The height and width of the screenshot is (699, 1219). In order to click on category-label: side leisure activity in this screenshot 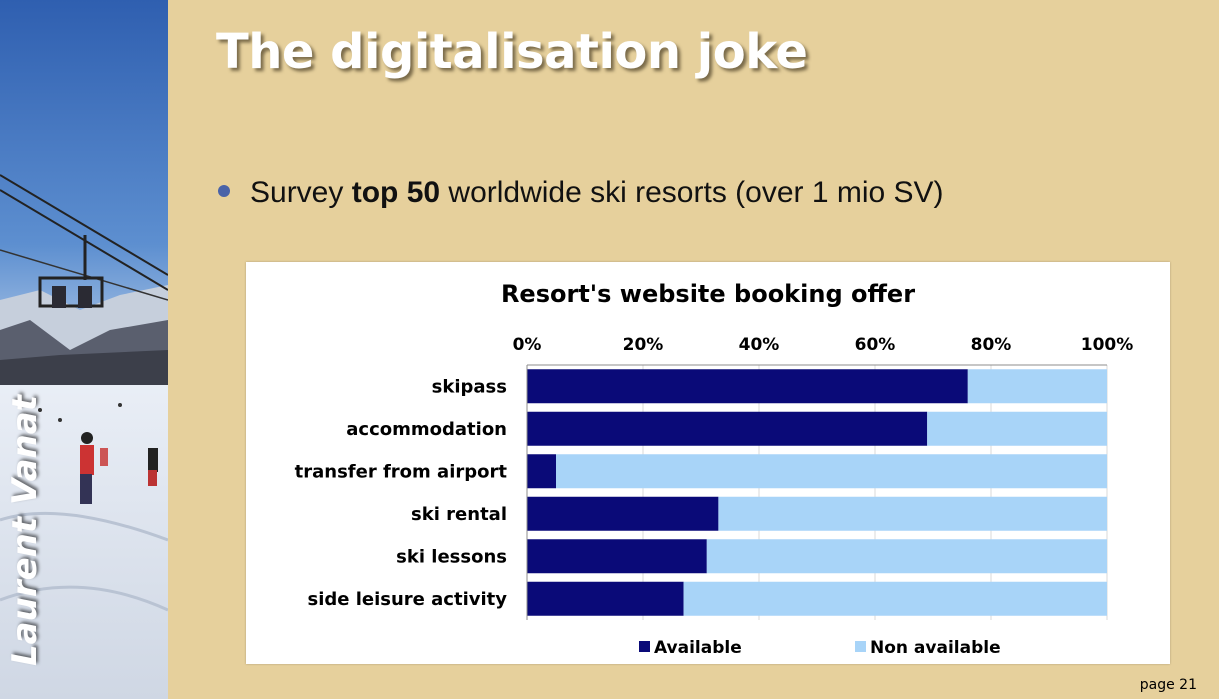, I will do `click(407, 599)`.